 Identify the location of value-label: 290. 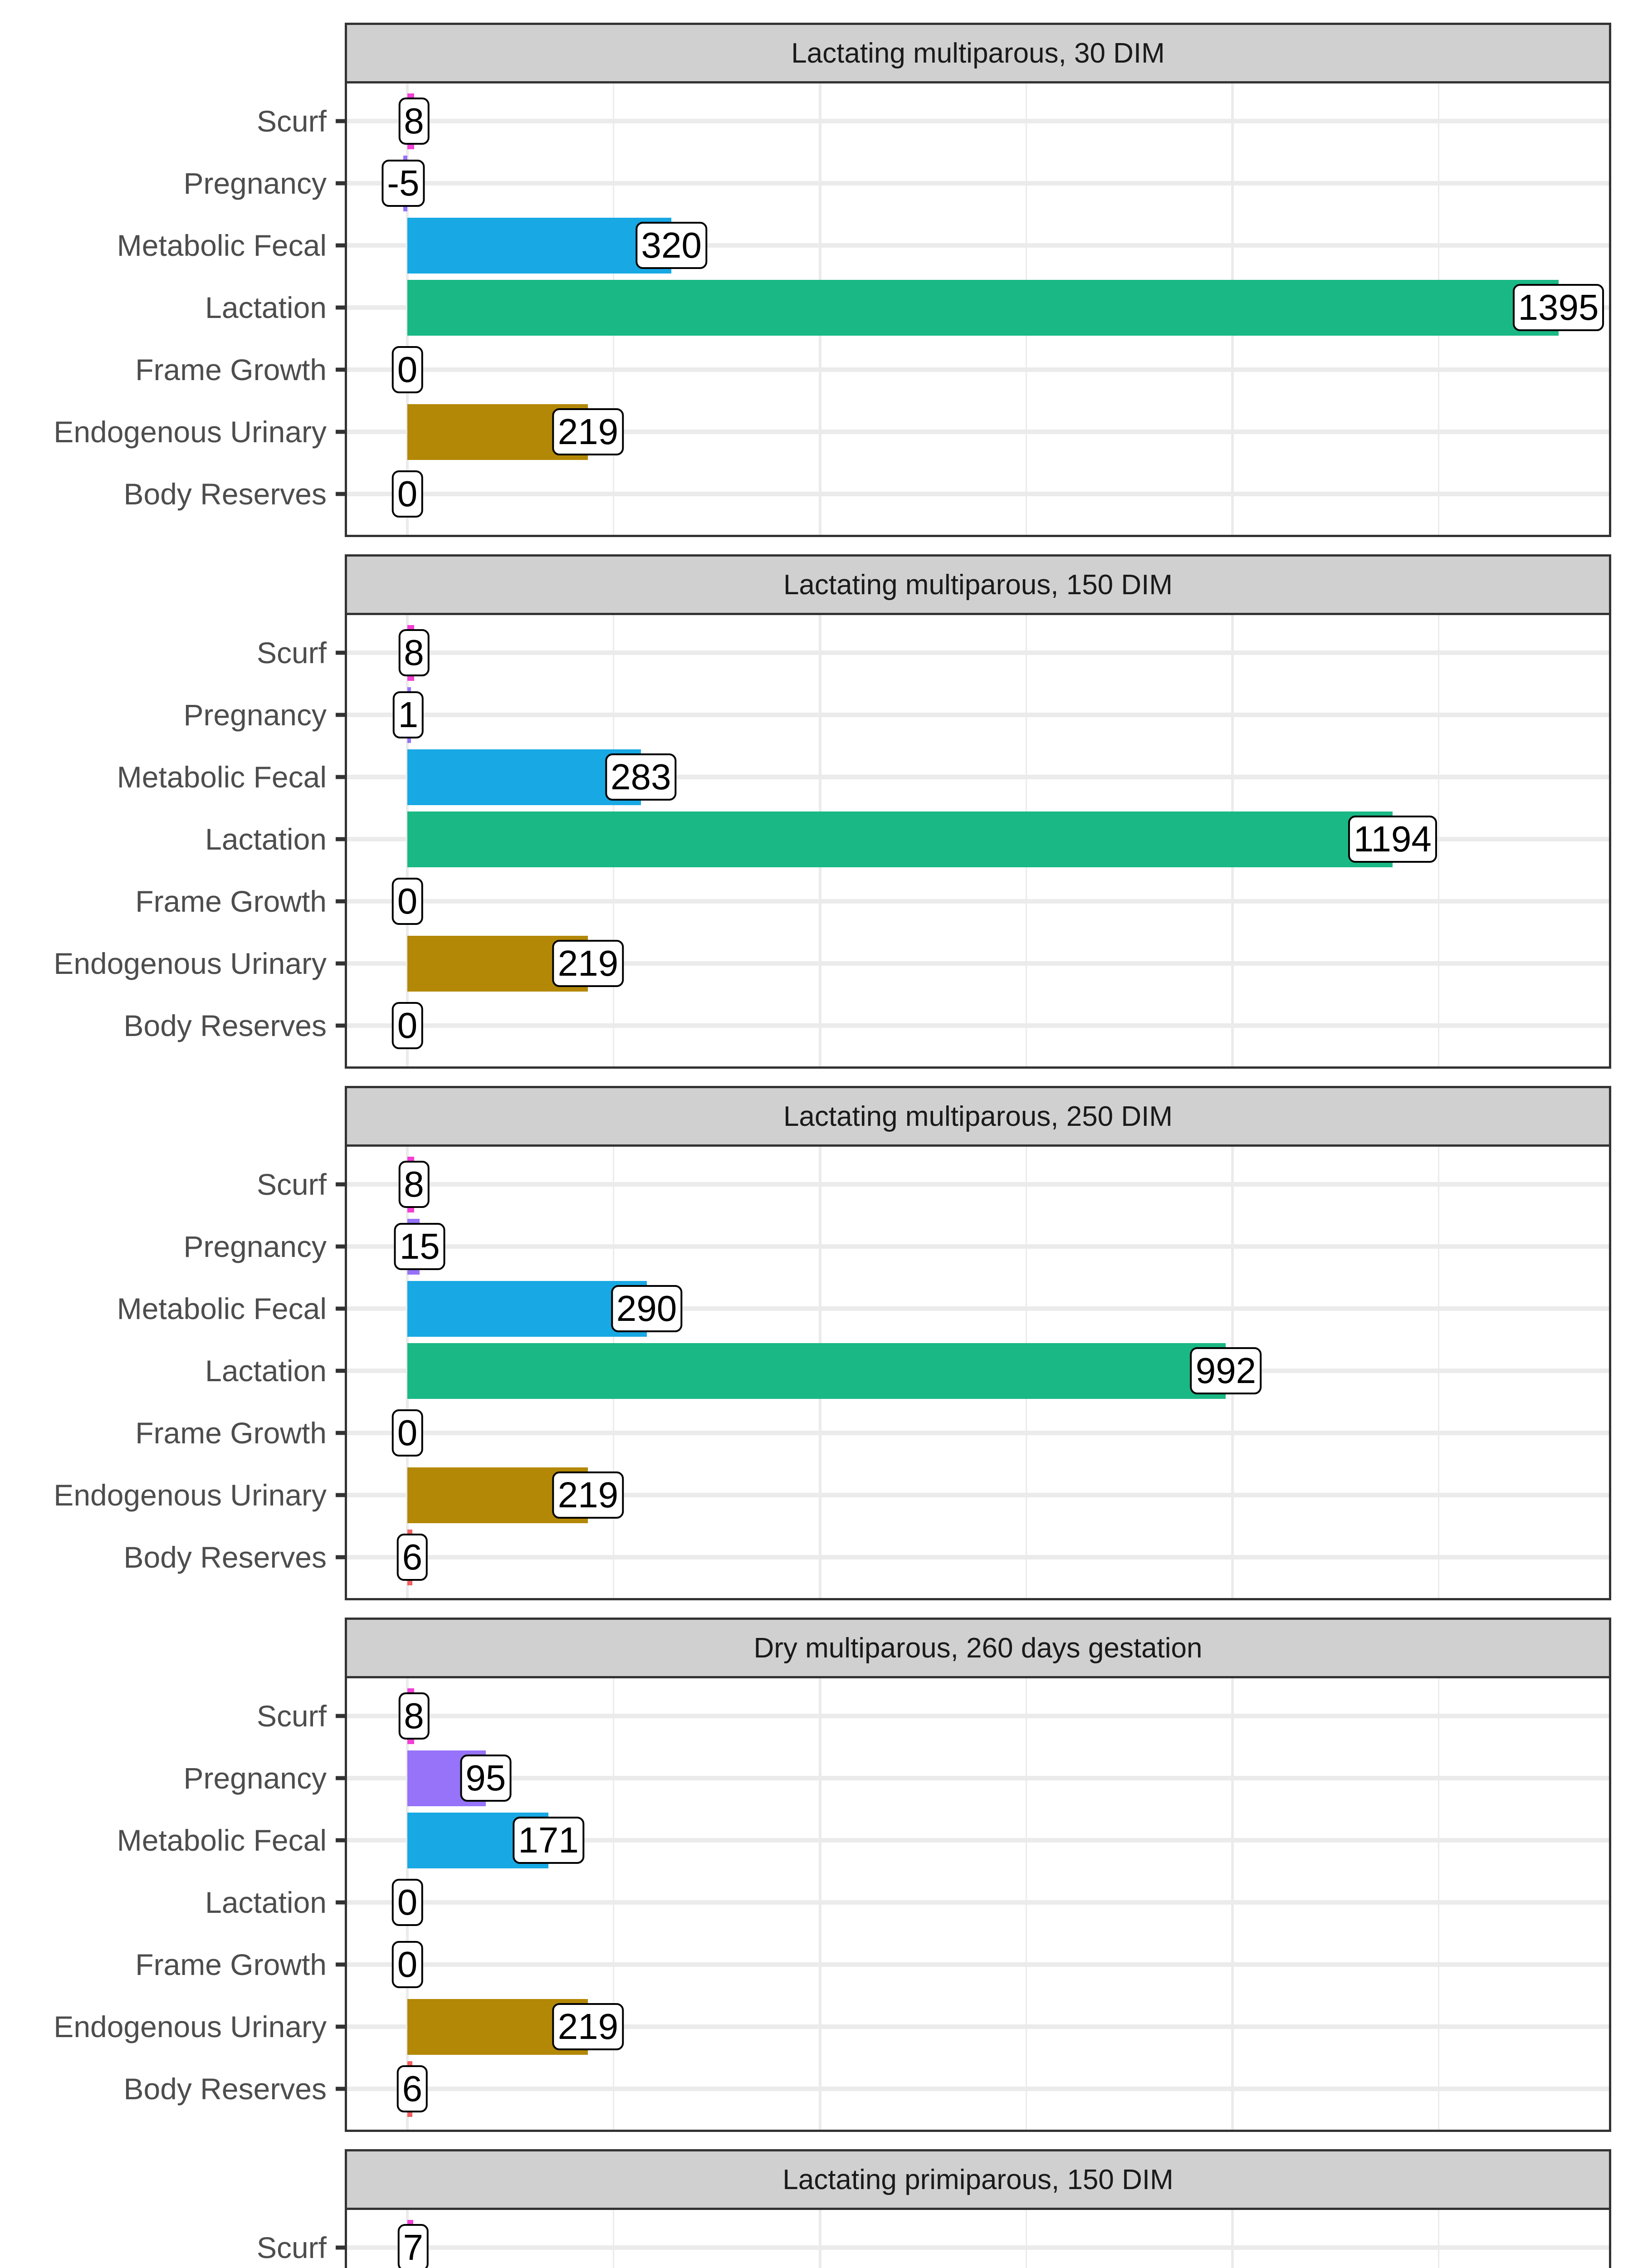
(647, 1308).